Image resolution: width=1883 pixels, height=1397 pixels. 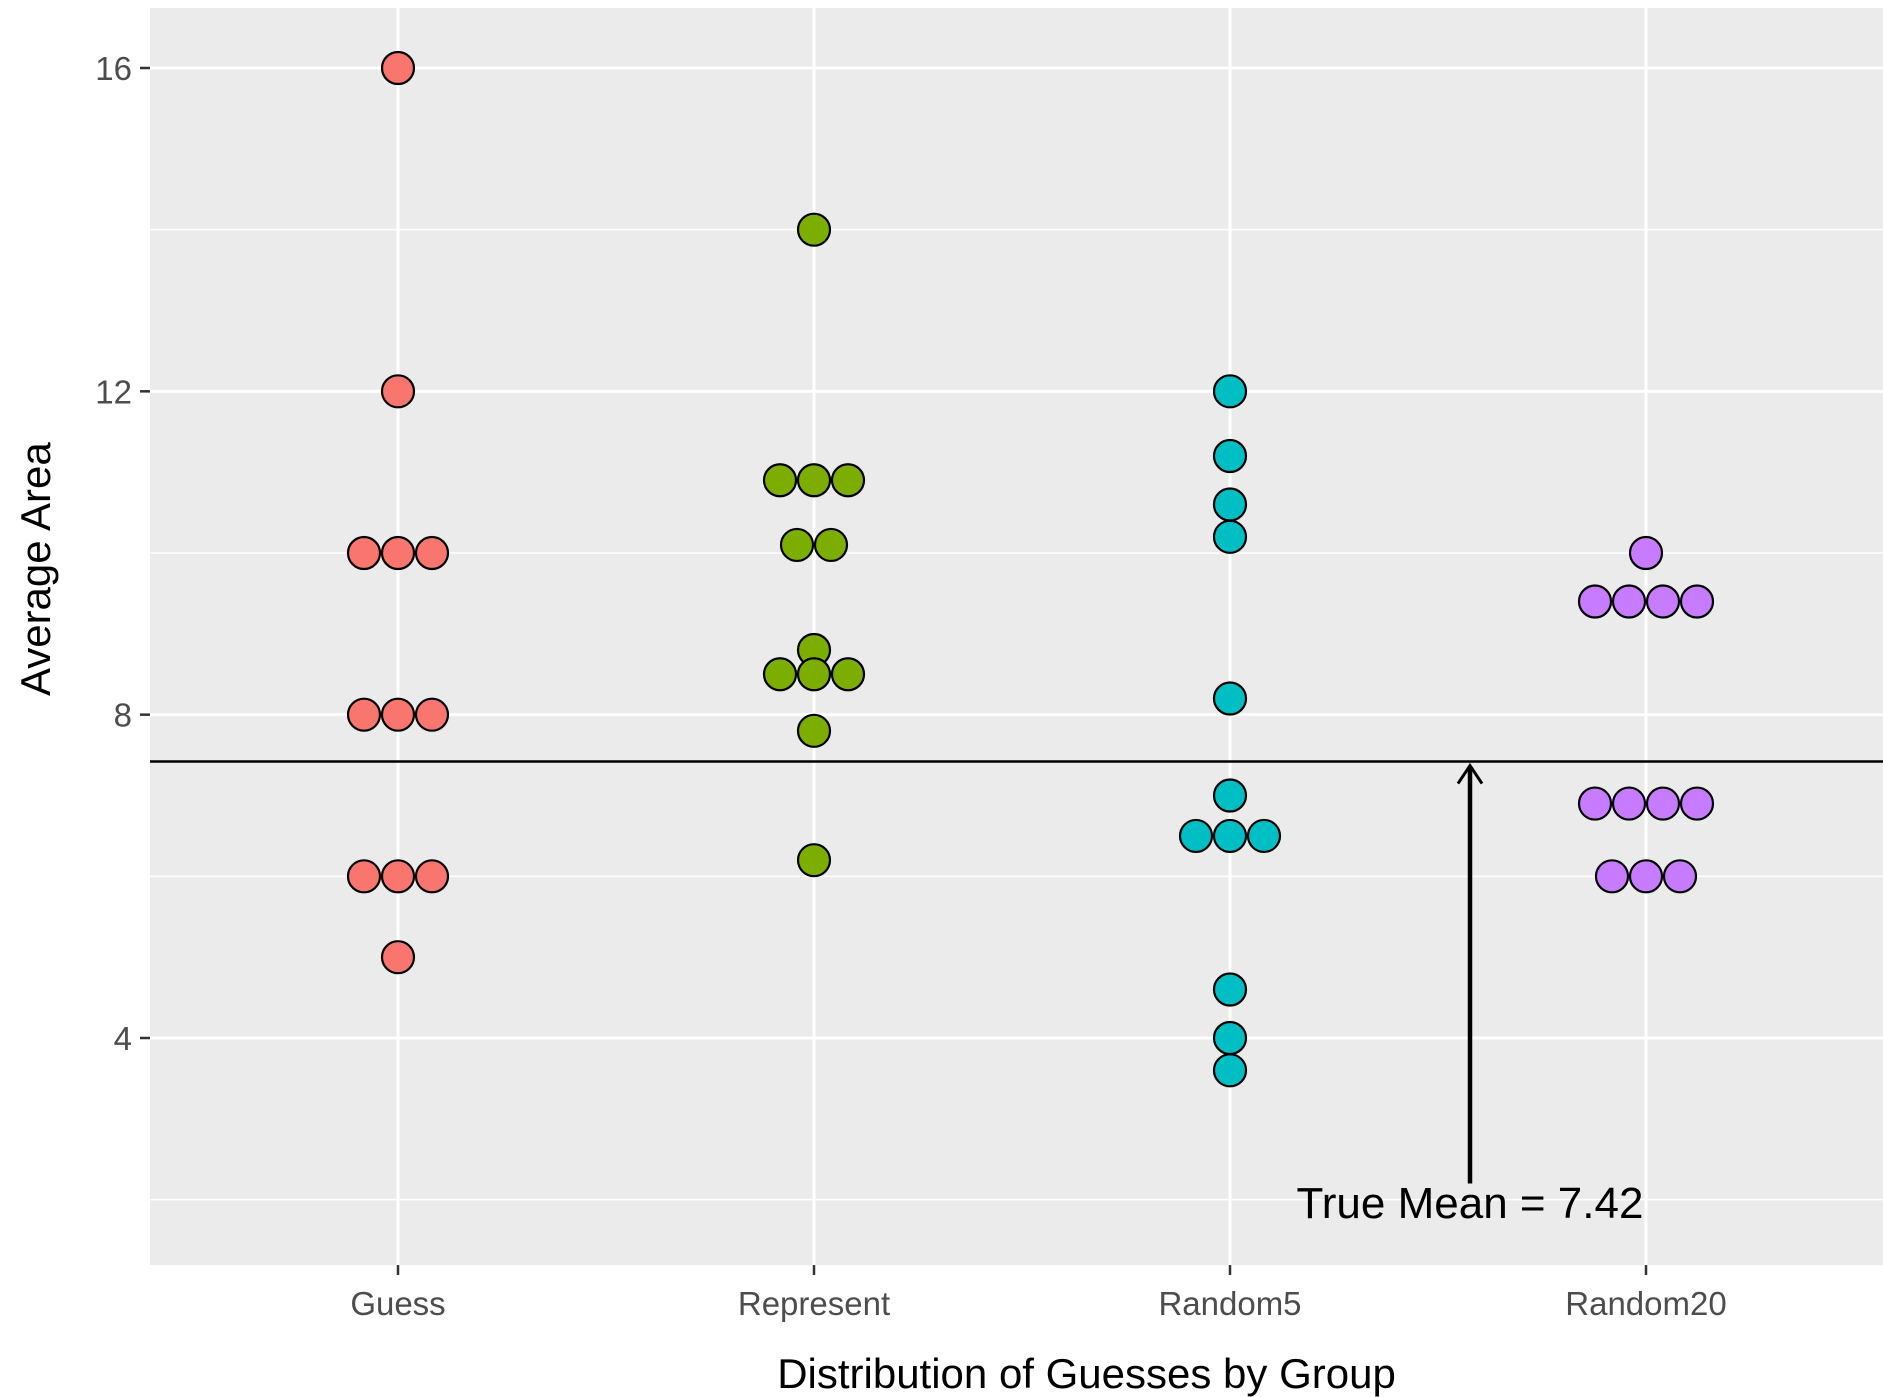 What do you see at coordinates (814, 1303) in the screenshot?
I see `x-tick-label: Represent` at bounding box center [814, 1303].